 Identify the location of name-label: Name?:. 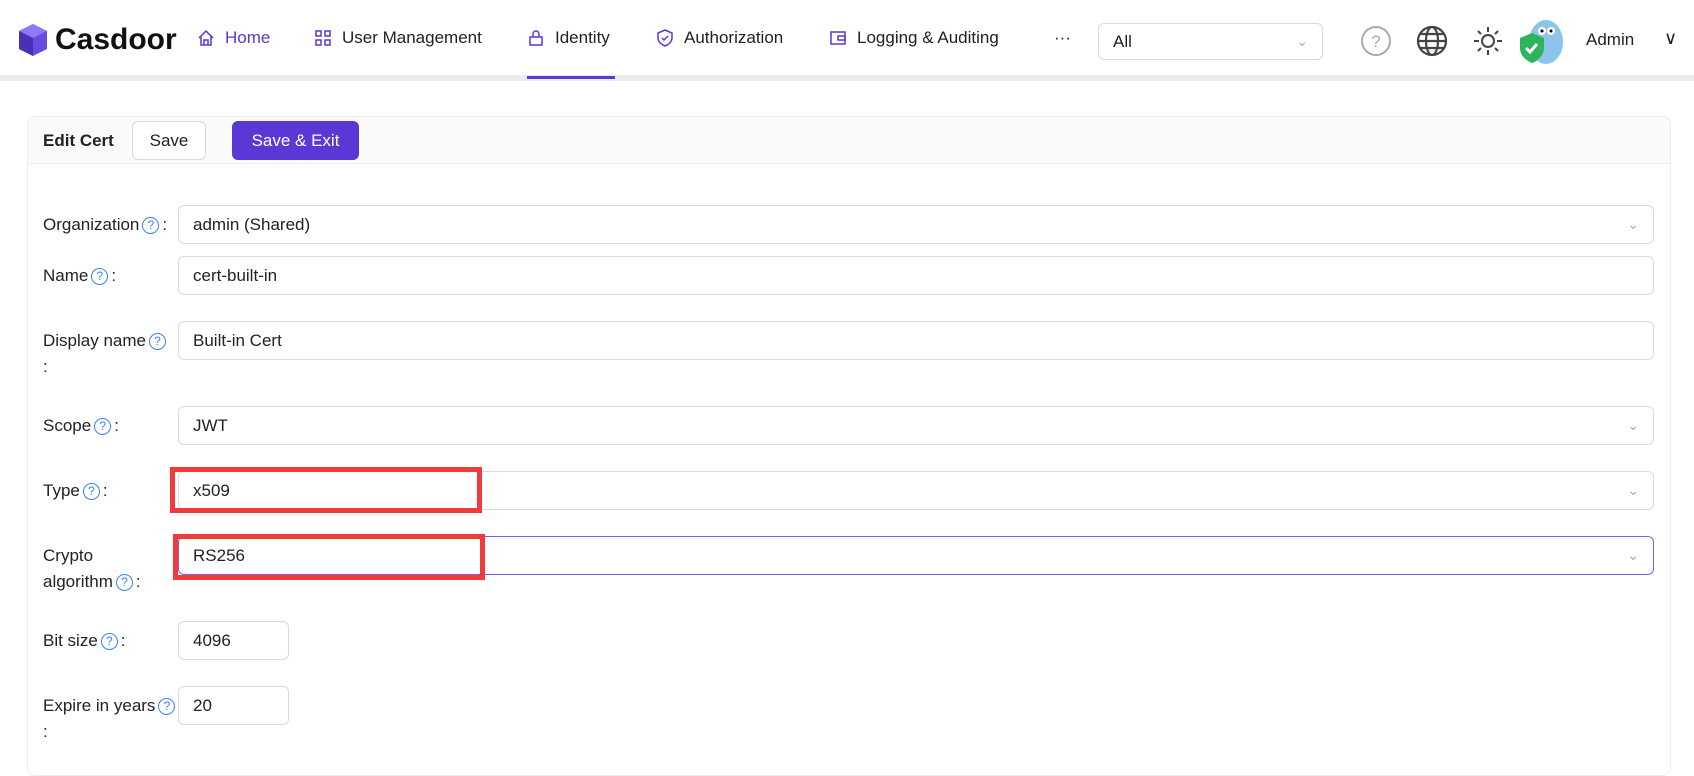
(80, 276).